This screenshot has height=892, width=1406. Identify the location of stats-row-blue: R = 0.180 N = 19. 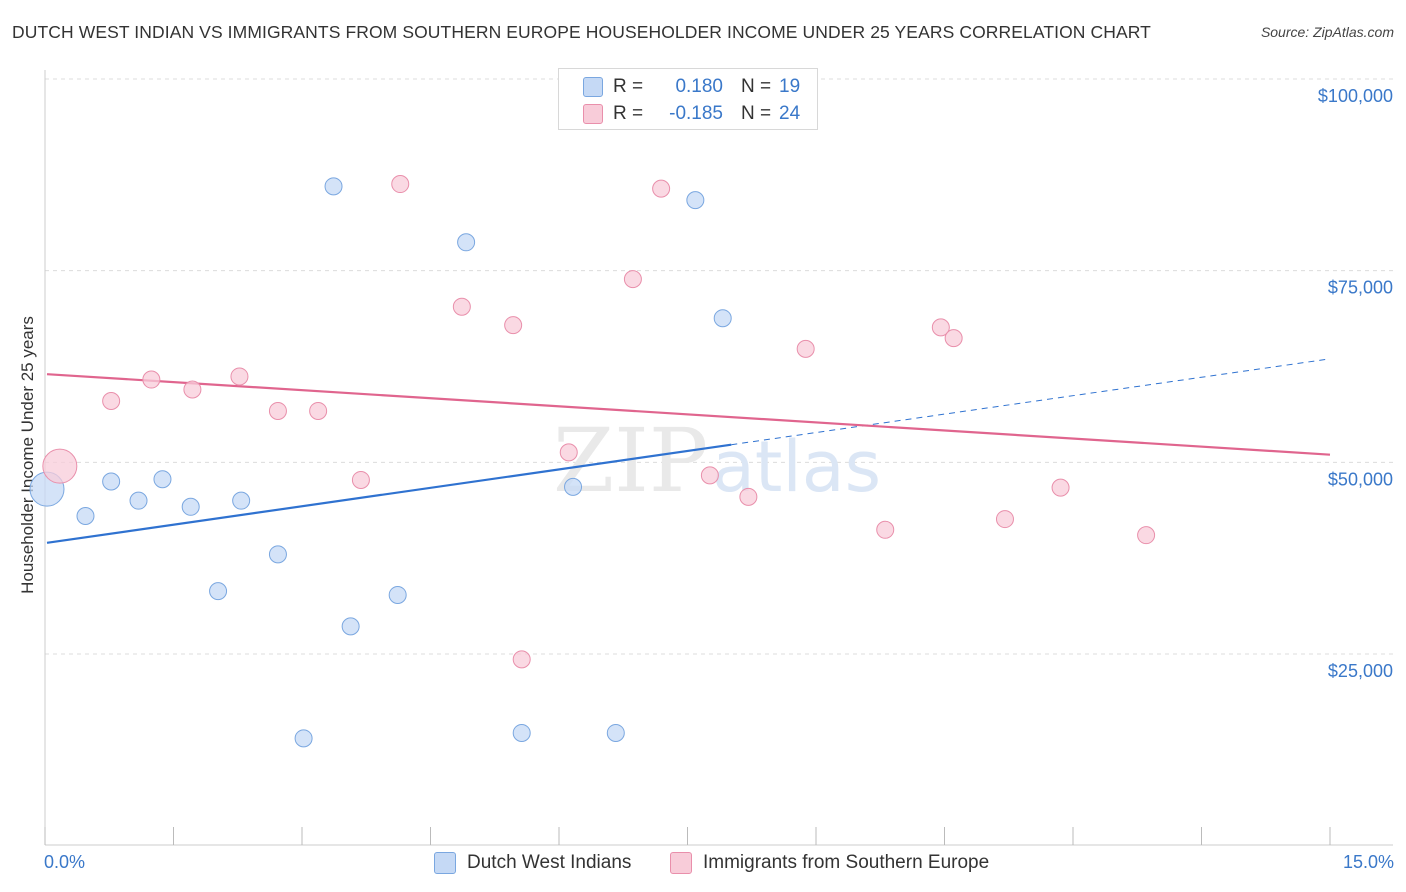
(691, 87).